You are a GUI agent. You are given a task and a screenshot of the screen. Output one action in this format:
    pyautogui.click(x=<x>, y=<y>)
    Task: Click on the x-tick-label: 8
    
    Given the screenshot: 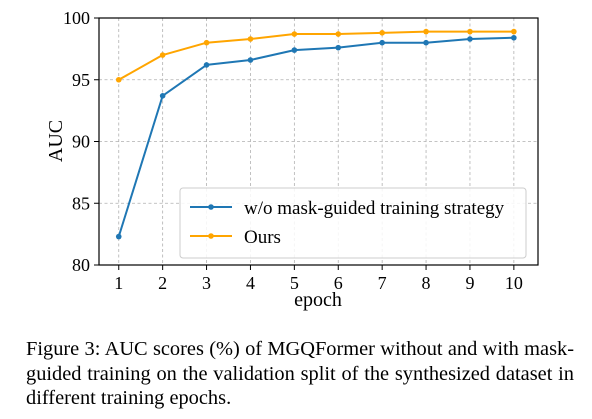 What is the action you would take?
    pyautogui.click(x=426, y=283)
    